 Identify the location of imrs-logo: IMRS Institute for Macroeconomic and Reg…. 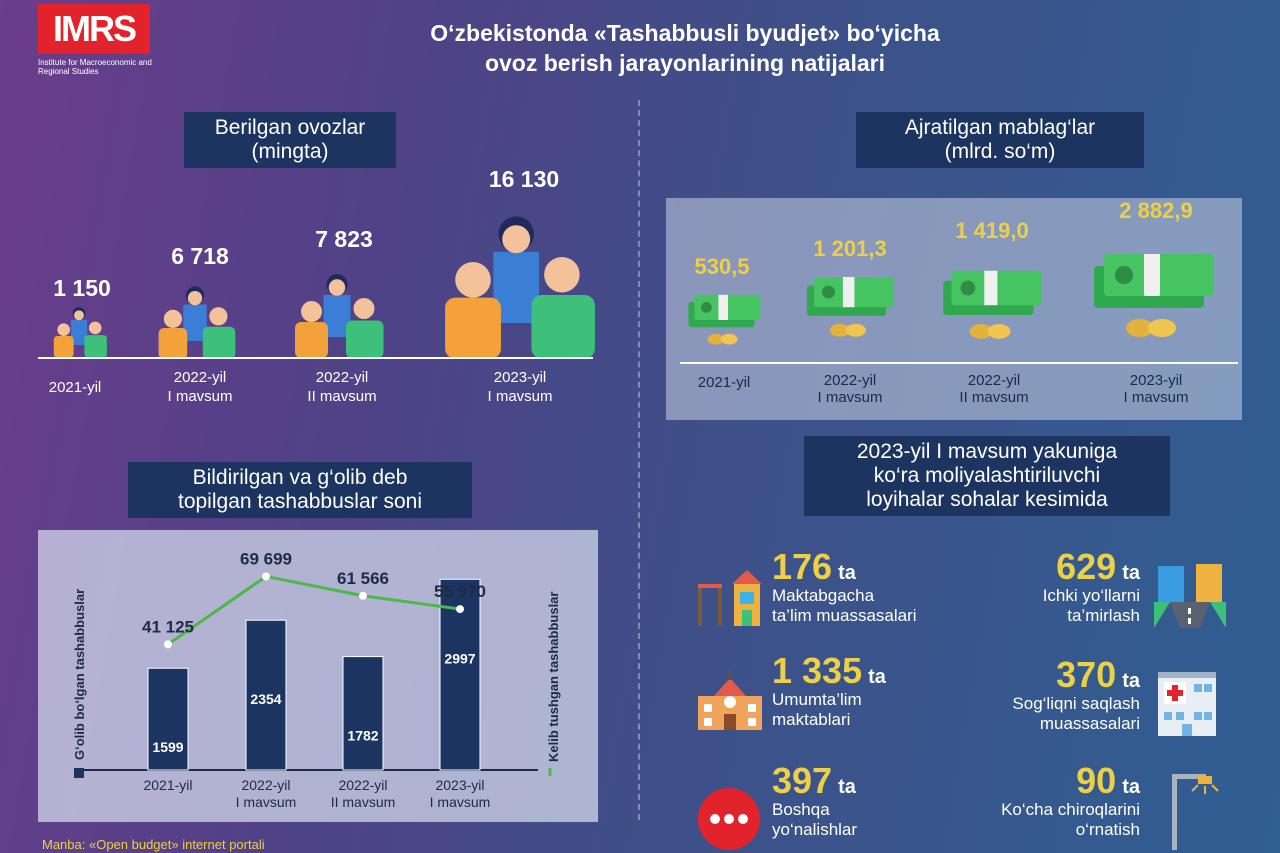
(97, 40).